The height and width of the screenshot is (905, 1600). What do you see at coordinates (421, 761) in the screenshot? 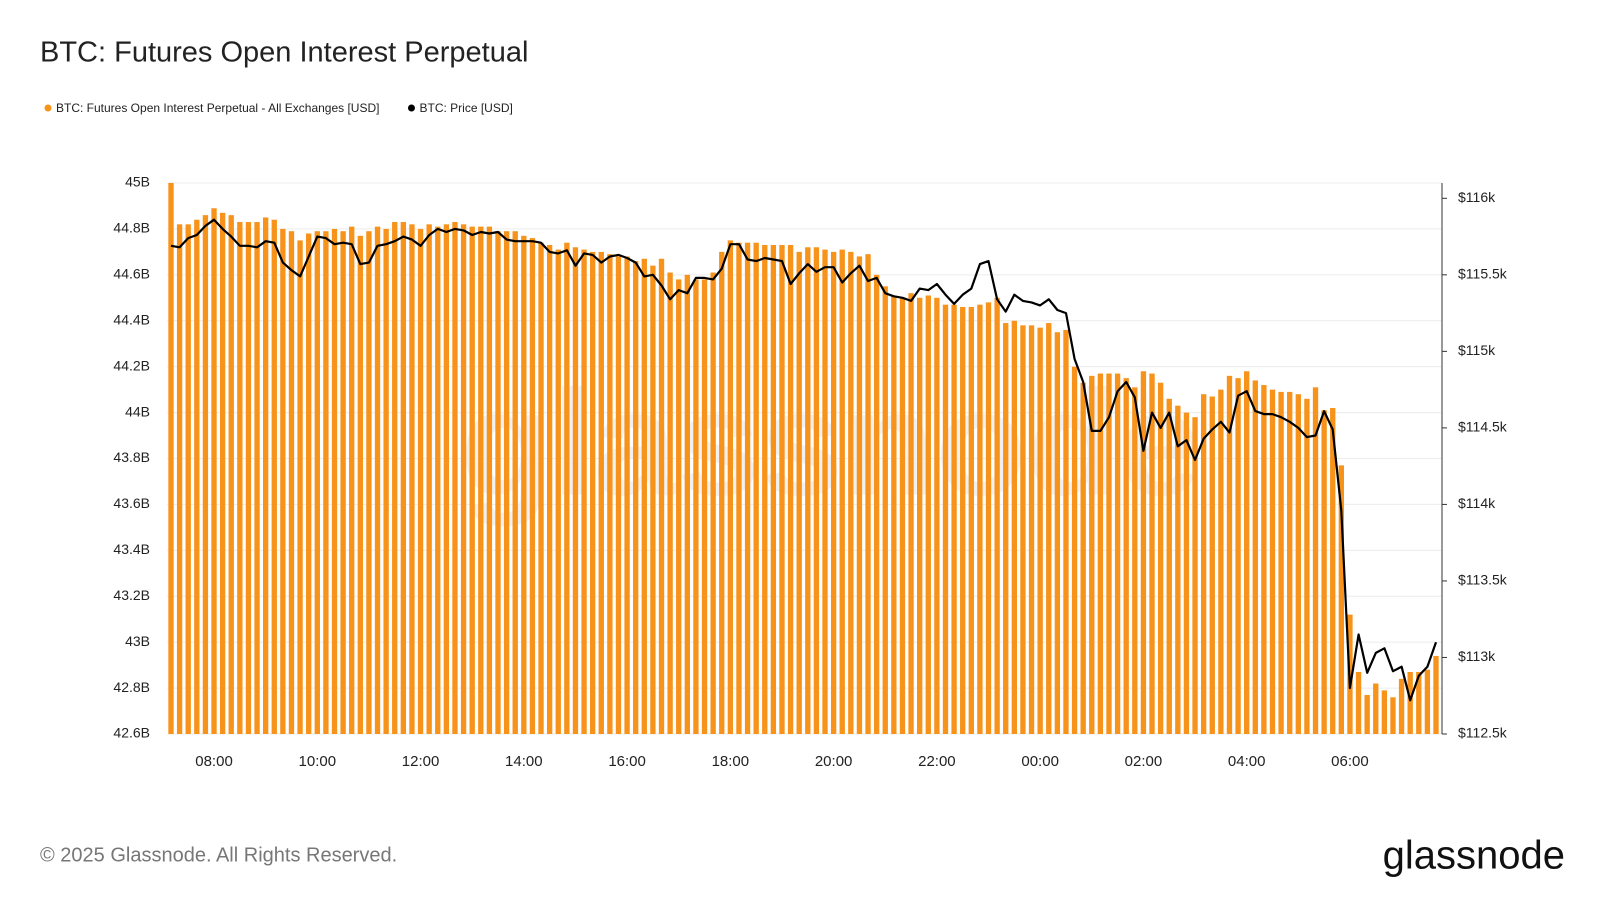
I see `x-tick-label: 12:00` at bounding box center [421, 761].